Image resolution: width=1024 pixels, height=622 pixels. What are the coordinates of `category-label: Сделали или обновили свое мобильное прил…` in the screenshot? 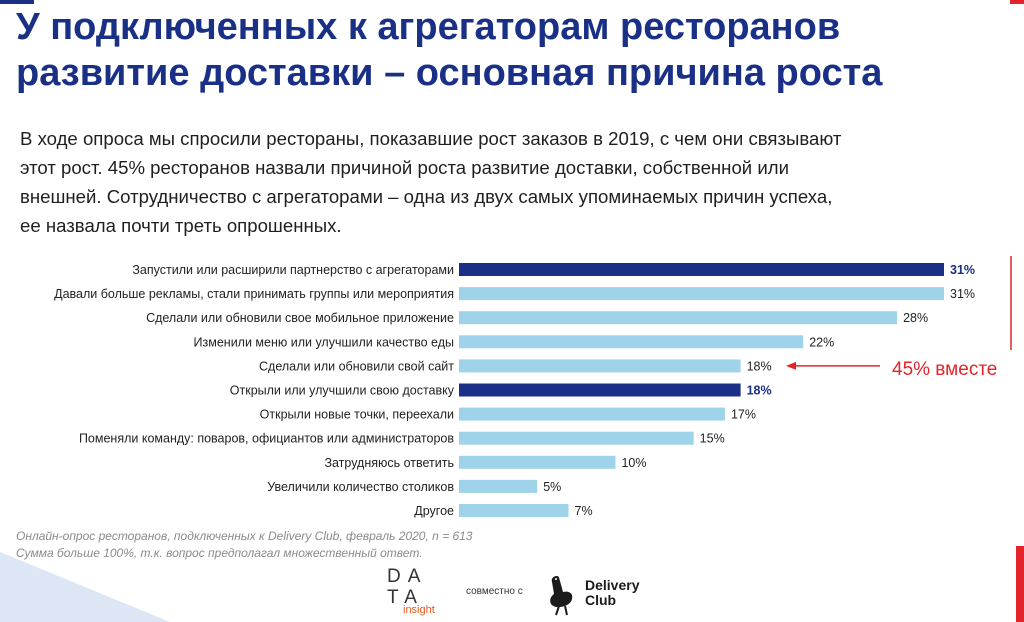 It's located at (300, 318).